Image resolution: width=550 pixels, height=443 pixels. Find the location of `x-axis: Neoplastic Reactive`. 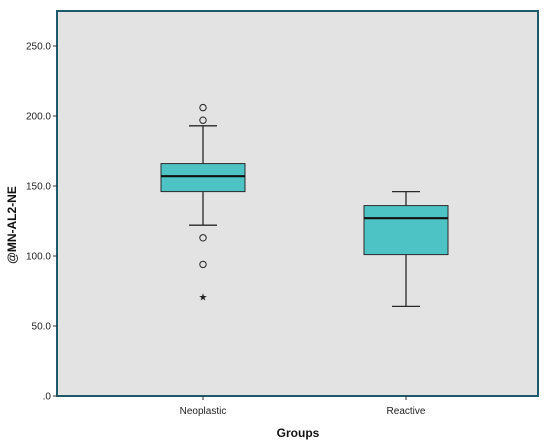

x-axis: Neoplastic Reactive is located at coordinates (303, 406).